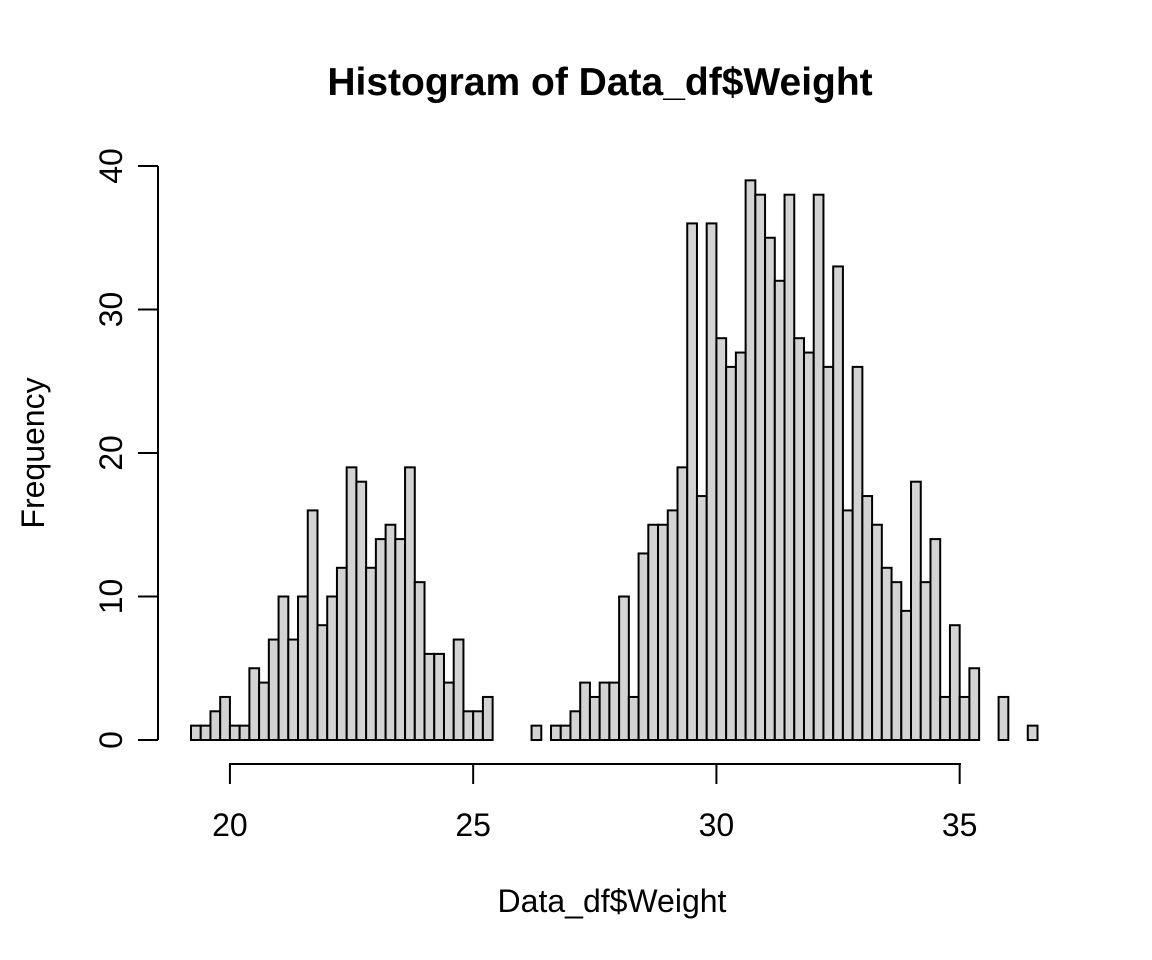  What do you see at coordinates (473, 825) in the screenshot?
I see `x-tick-label: 25` at bounding box center [473, 825].